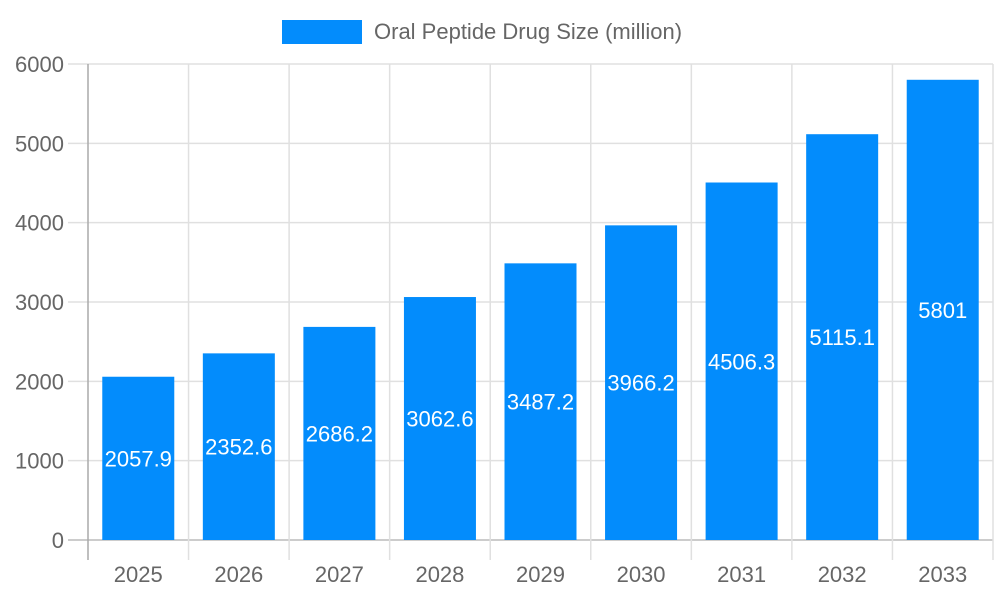 The width and height of the screenshot is (1000, 605). Describe the element at coordinates (741, 574) in the screenshot. I see `x-tick-label: 2031` at that location.